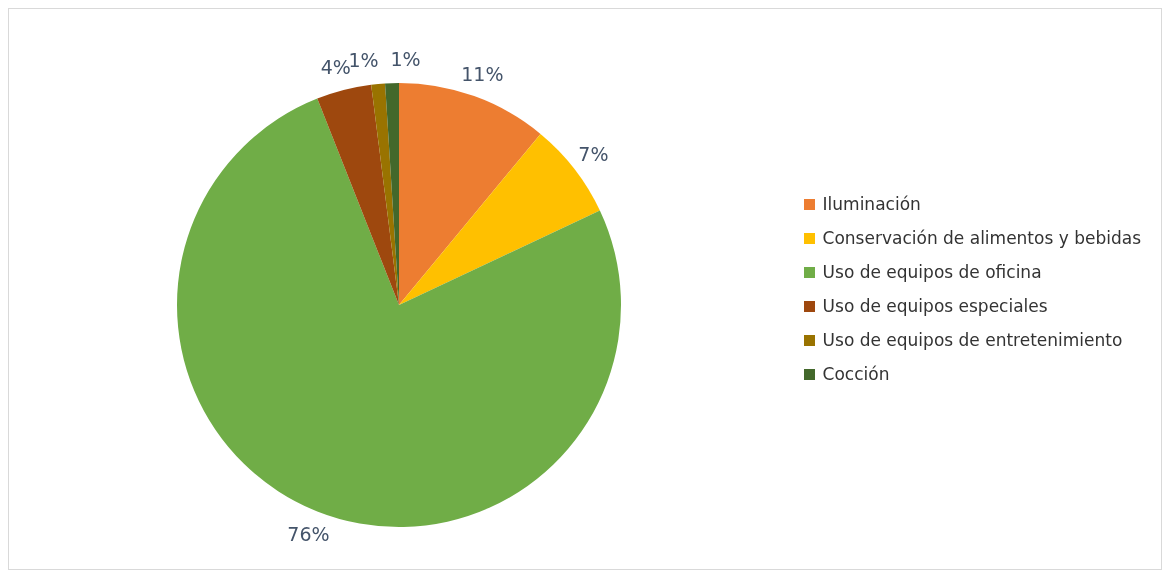 This screenshot has height=578, width=1170. What do you see at coordinates (972, 340) in the screenshot?
I see `legend-label: Uso de equipos de entretenimiento` at bounding box center [972, 340].